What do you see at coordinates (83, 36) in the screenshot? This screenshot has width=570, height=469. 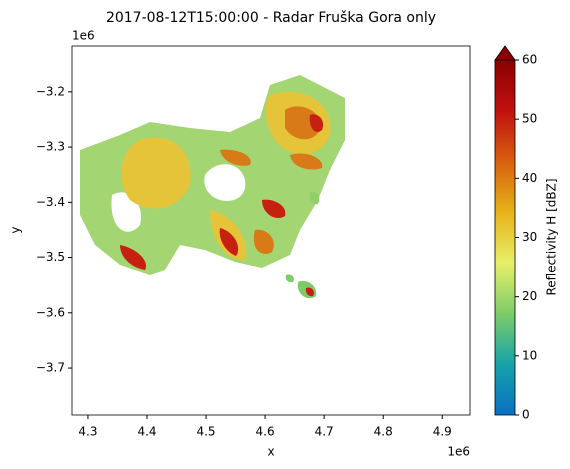 I see `y-offset: 1e6` at bounding box center [83, 36].